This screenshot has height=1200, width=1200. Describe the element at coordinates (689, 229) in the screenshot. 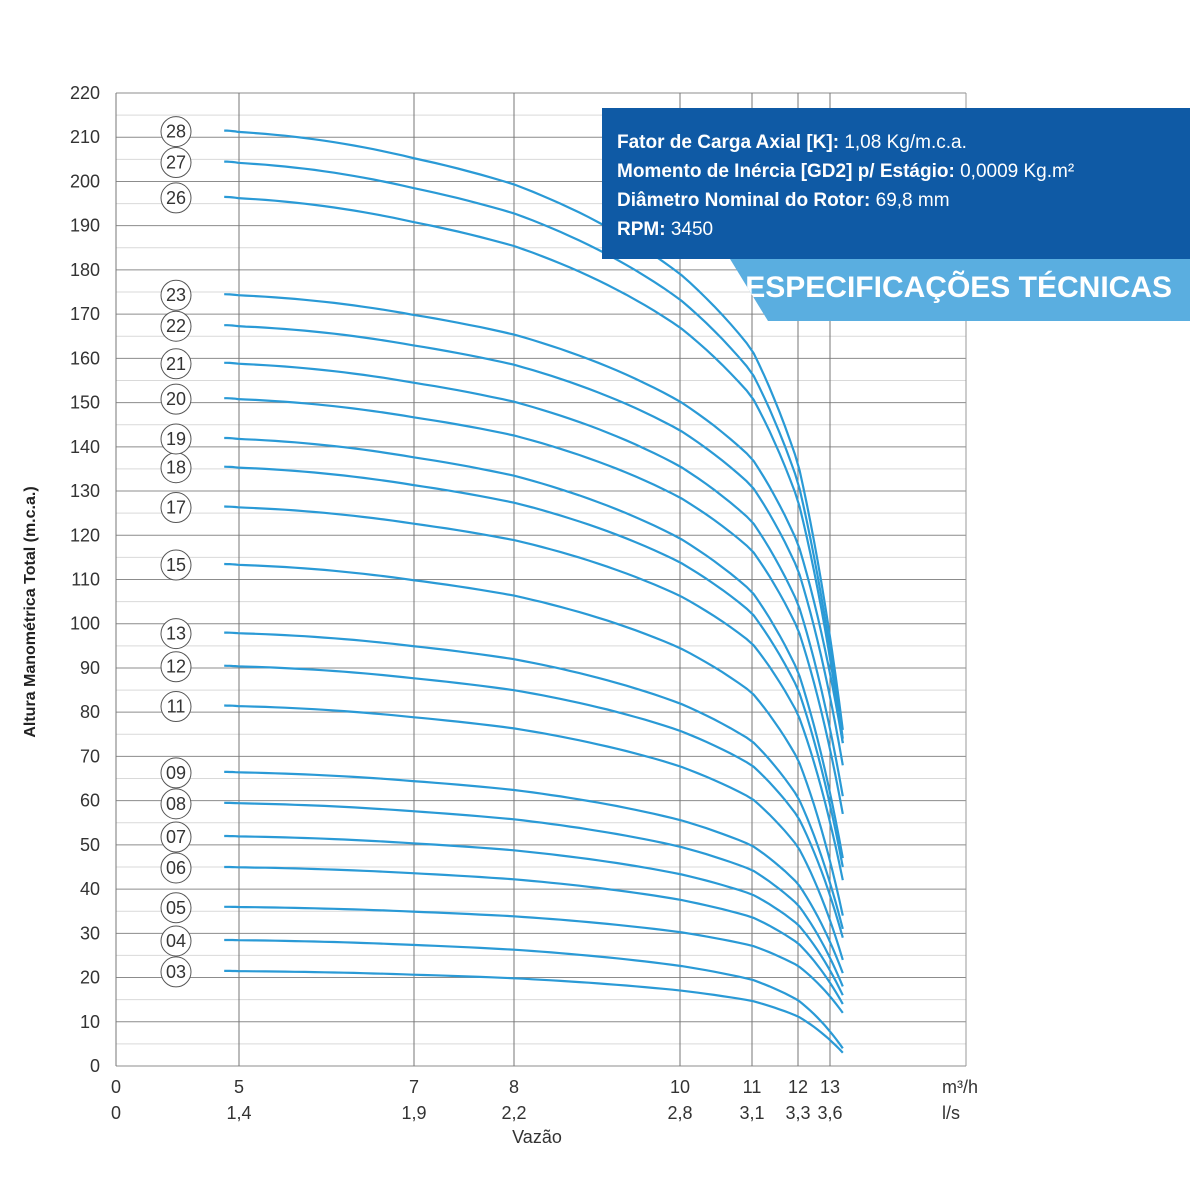

I see `spec-value: 3450` at that location.